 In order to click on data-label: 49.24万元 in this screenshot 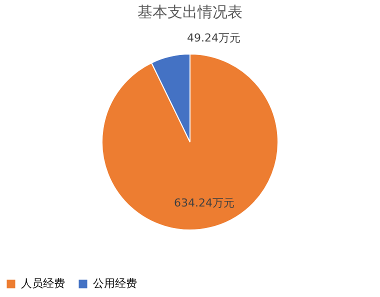, I will do `click(214, 38)`.